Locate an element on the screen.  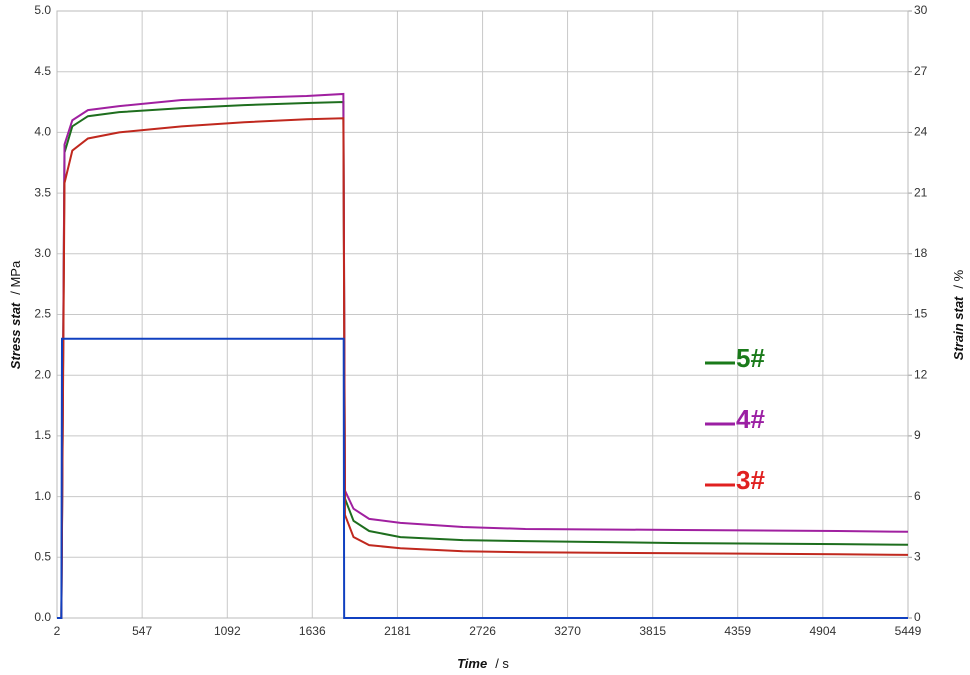
y-unit: / MPa is located at coordinates (15, 277).